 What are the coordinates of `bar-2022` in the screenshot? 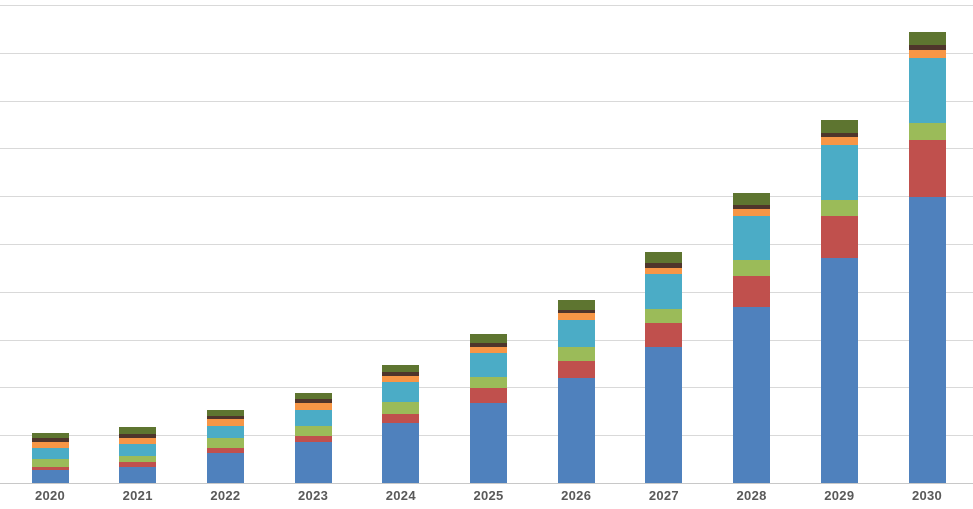 It's located at (225, 446).